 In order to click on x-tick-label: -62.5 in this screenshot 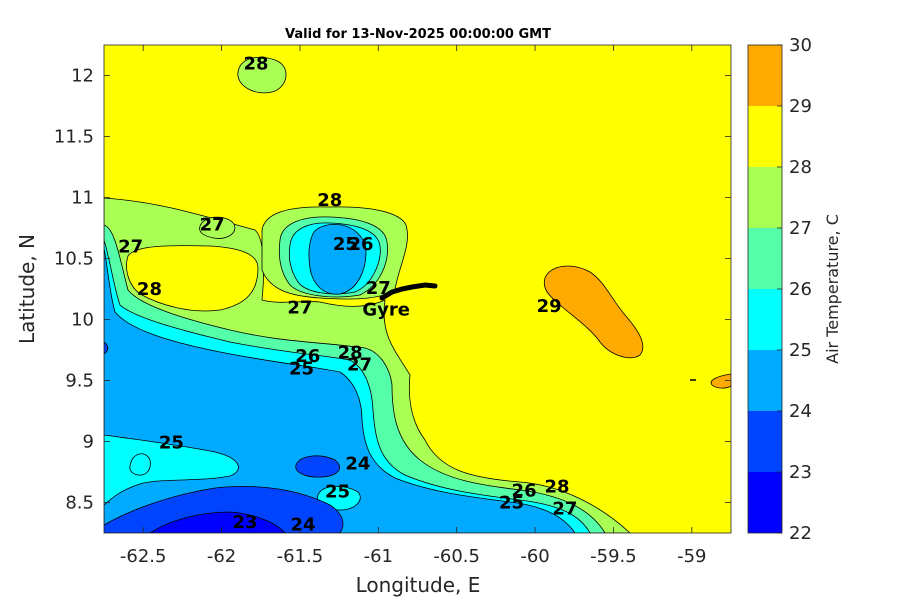, I will do `click(143, 556)`.